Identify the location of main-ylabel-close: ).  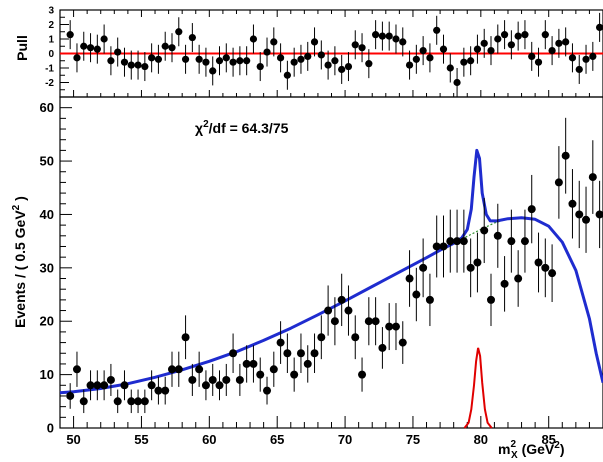
(20, 200).